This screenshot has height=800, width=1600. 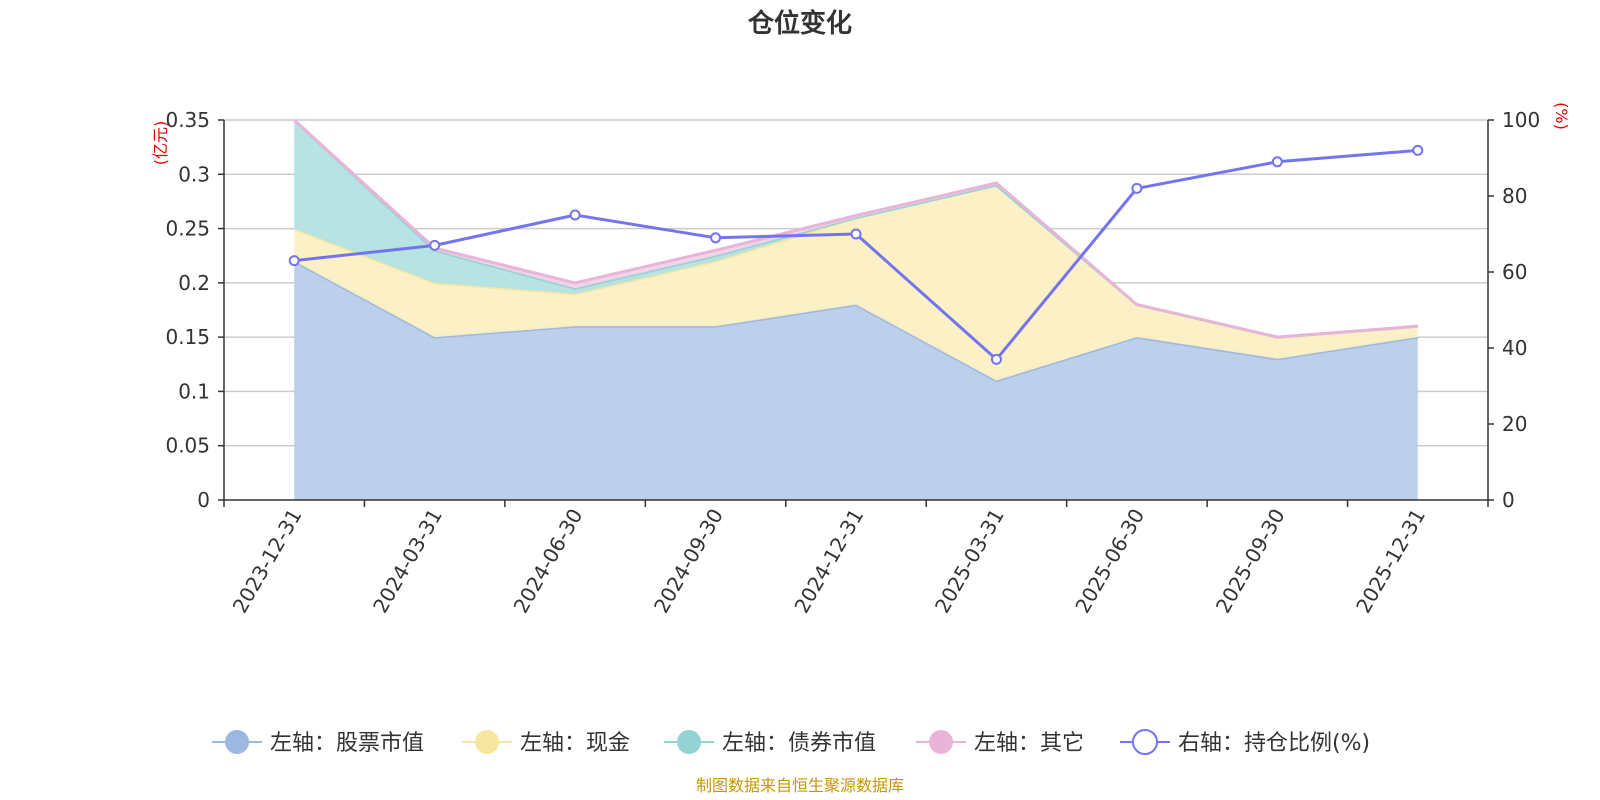 I want to click on left-tick-label: 0.1, so click(x=194, y=391).